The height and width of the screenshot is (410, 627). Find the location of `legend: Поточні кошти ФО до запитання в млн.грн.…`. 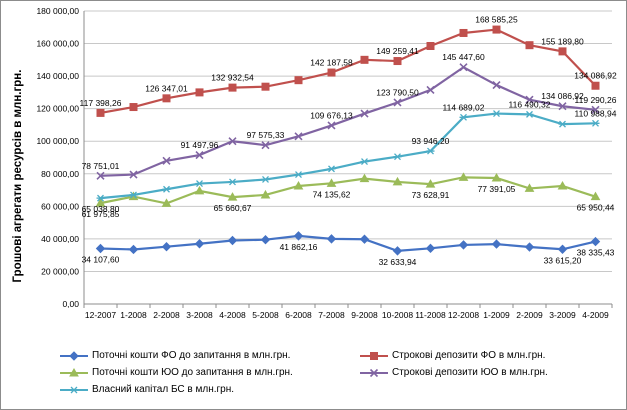

legend: Поточні кошти ФО до запитання в млн.грн.… is located at coordinates (340, 376).